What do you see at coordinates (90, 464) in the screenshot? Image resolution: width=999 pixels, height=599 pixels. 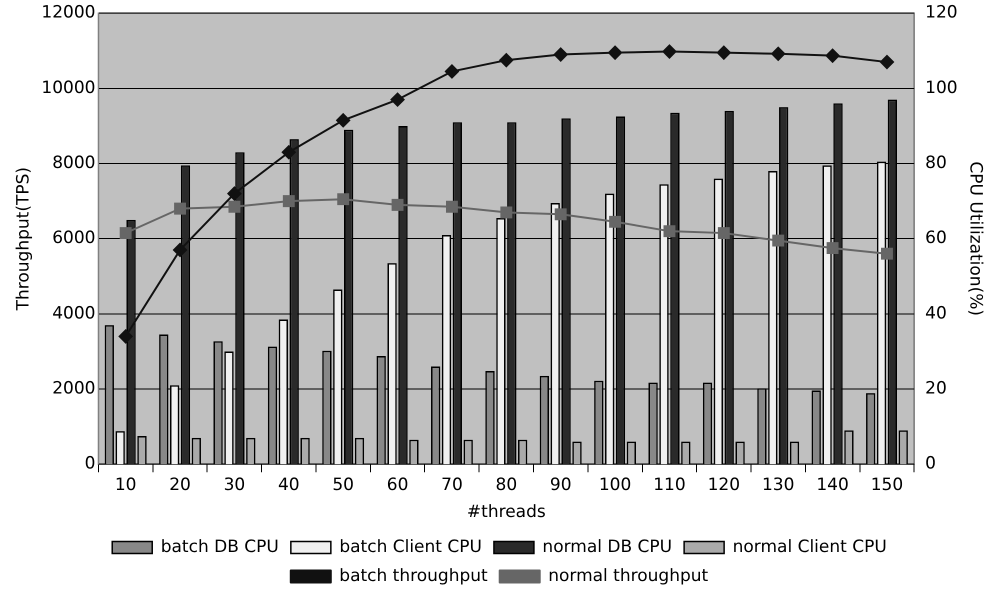 I see `y-tick-label: 0` at bounding box center [90, 464].